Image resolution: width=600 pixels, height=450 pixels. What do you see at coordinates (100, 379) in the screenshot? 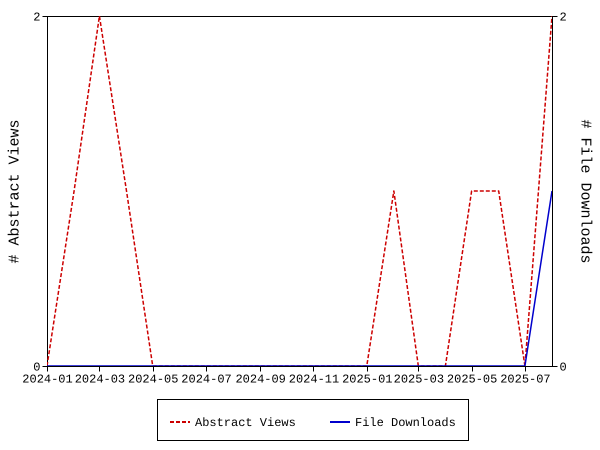
I see `x-tick-label: 2024-03` at bounding box center [100, 379].